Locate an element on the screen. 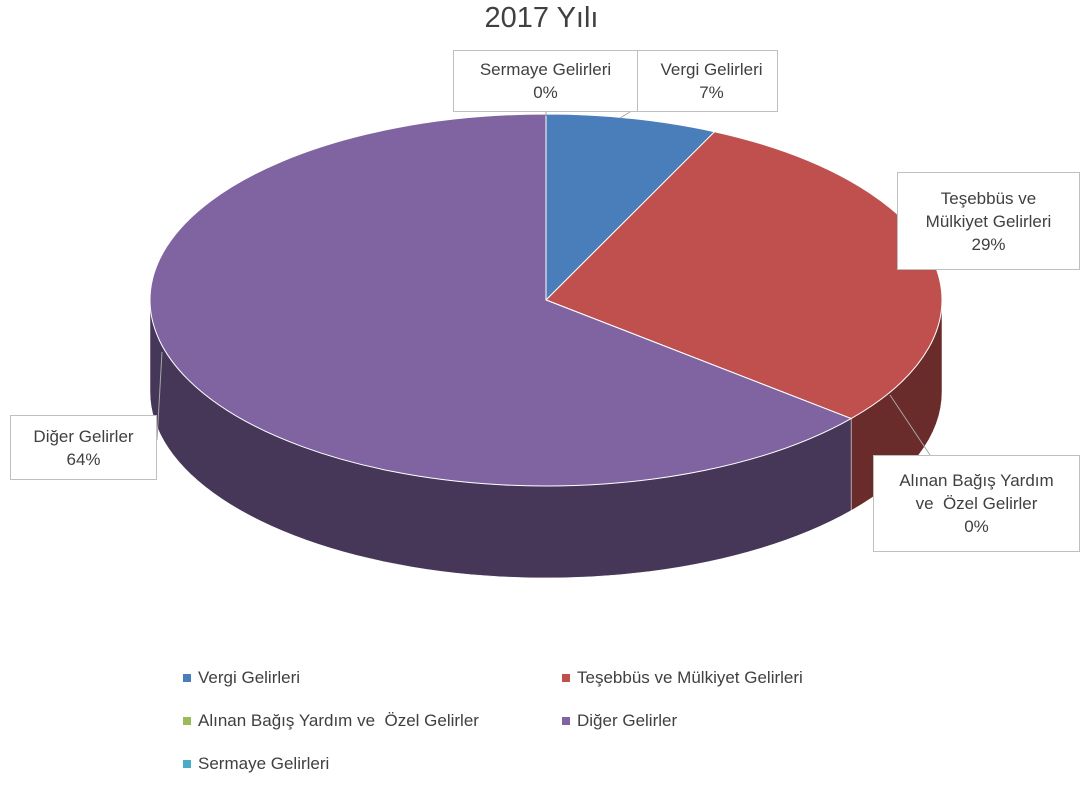  legend-item: Vergi Gelirleri is located at coordinates (372, 678).